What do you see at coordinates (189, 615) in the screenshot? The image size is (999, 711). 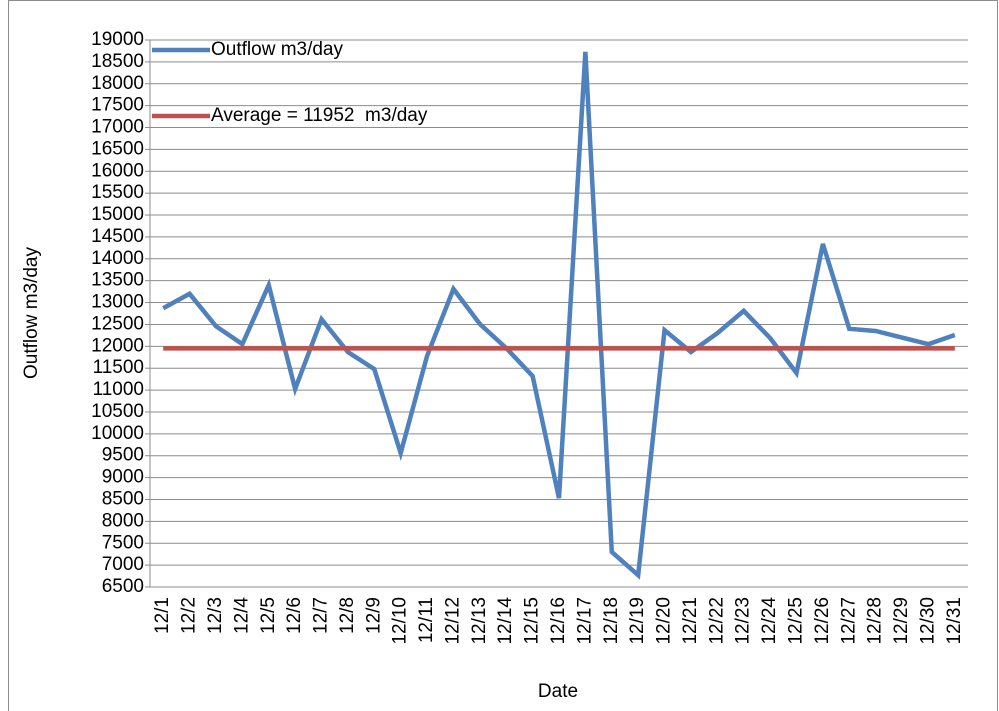 I see `x-tick-label: 12/2` at bounding box center [189, 615].